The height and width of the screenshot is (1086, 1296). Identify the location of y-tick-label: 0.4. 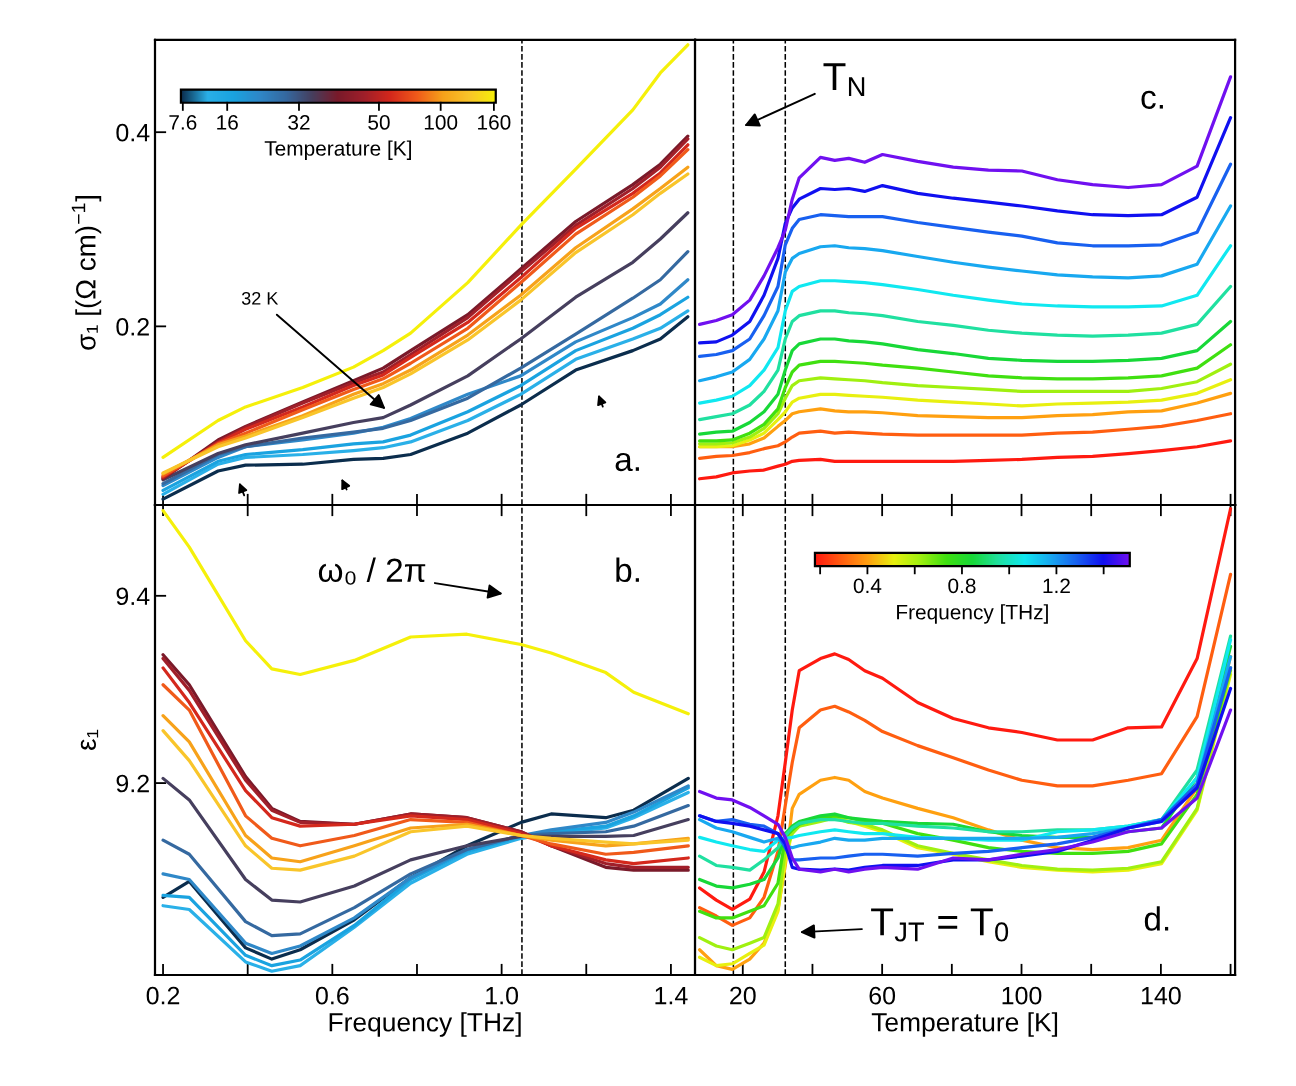
(133, 132).